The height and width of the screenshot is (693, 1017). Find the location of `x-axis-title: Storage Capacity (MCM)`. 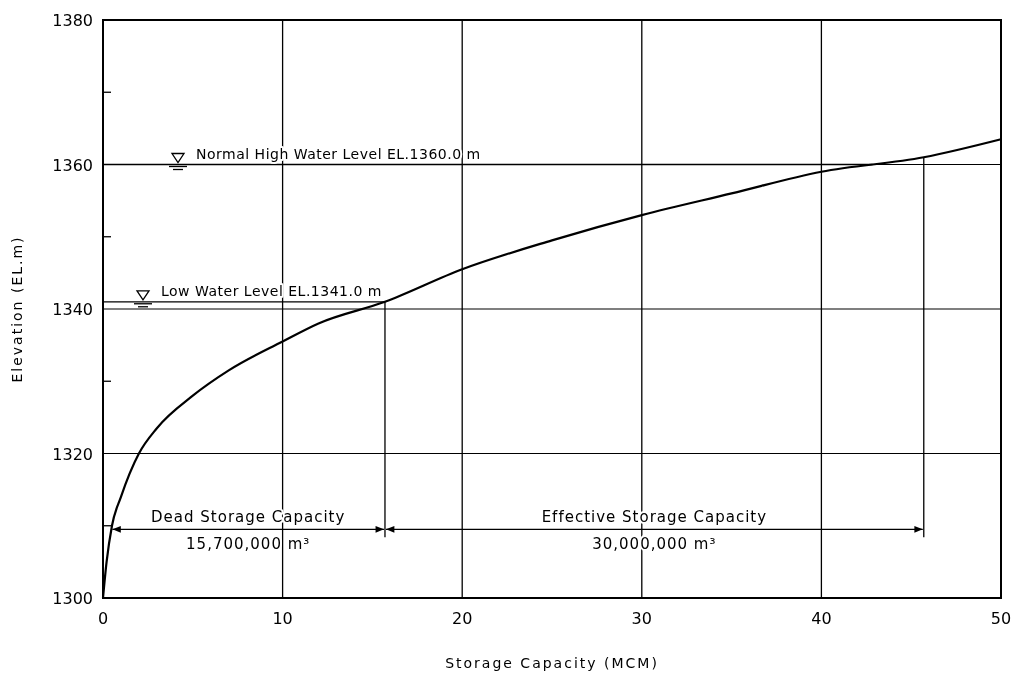

x-axis-title: Storage Capacity (MCM) is located at coordinates (552, 663).